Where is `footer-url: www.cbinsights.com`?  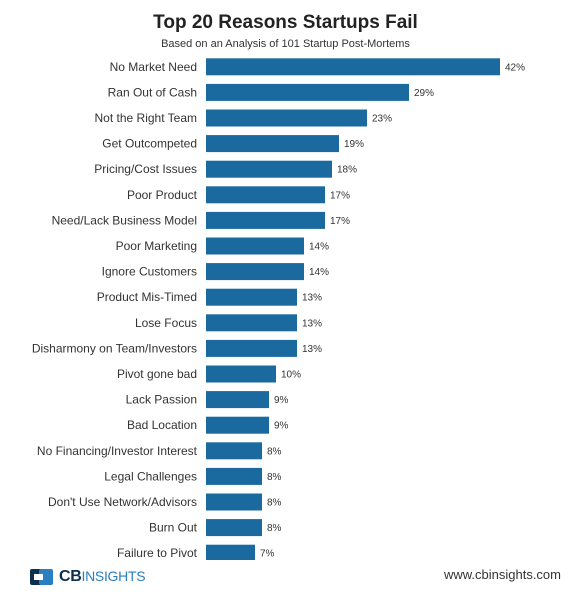 footer-url: www.cbinsights.com is located at coordinates (502, 574).